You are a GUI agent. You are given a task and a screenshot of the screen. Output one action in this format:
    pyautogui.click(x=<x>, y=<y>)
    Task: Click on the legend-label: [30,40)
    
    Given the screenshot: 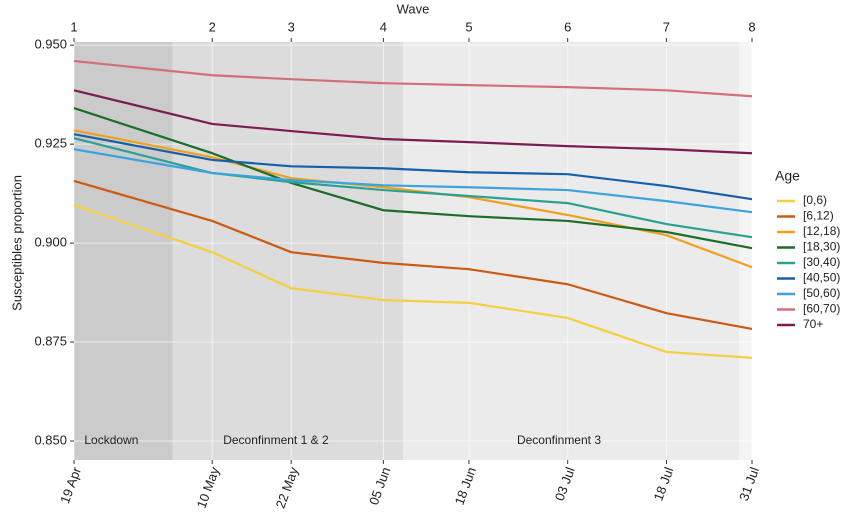 What is the action you would take?
    pyautogui.click(x=821, y=262)
    